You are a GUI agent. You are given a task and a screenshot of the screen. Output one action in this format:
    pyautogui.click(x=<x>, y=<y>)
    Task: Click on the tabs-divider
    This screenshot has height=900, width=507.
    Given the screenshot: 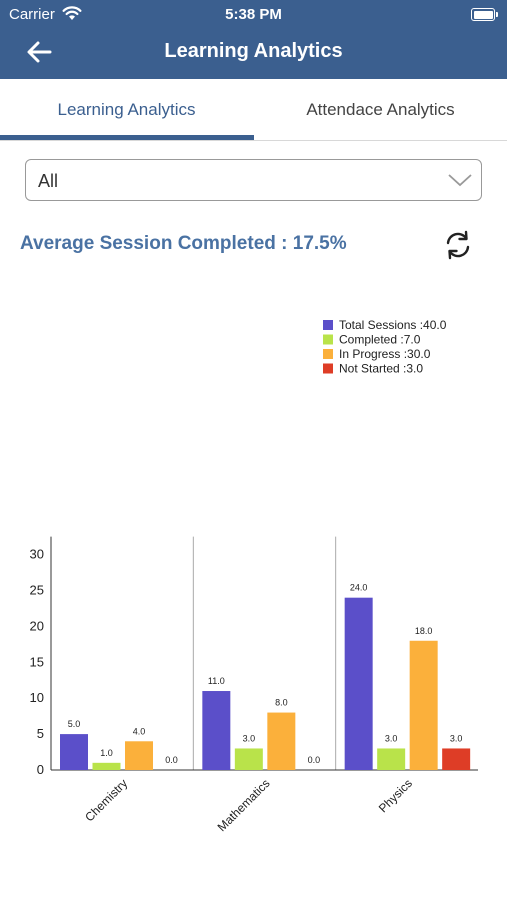 What is the action you would take?
    pyautogui.click(x=253, y=140)
    